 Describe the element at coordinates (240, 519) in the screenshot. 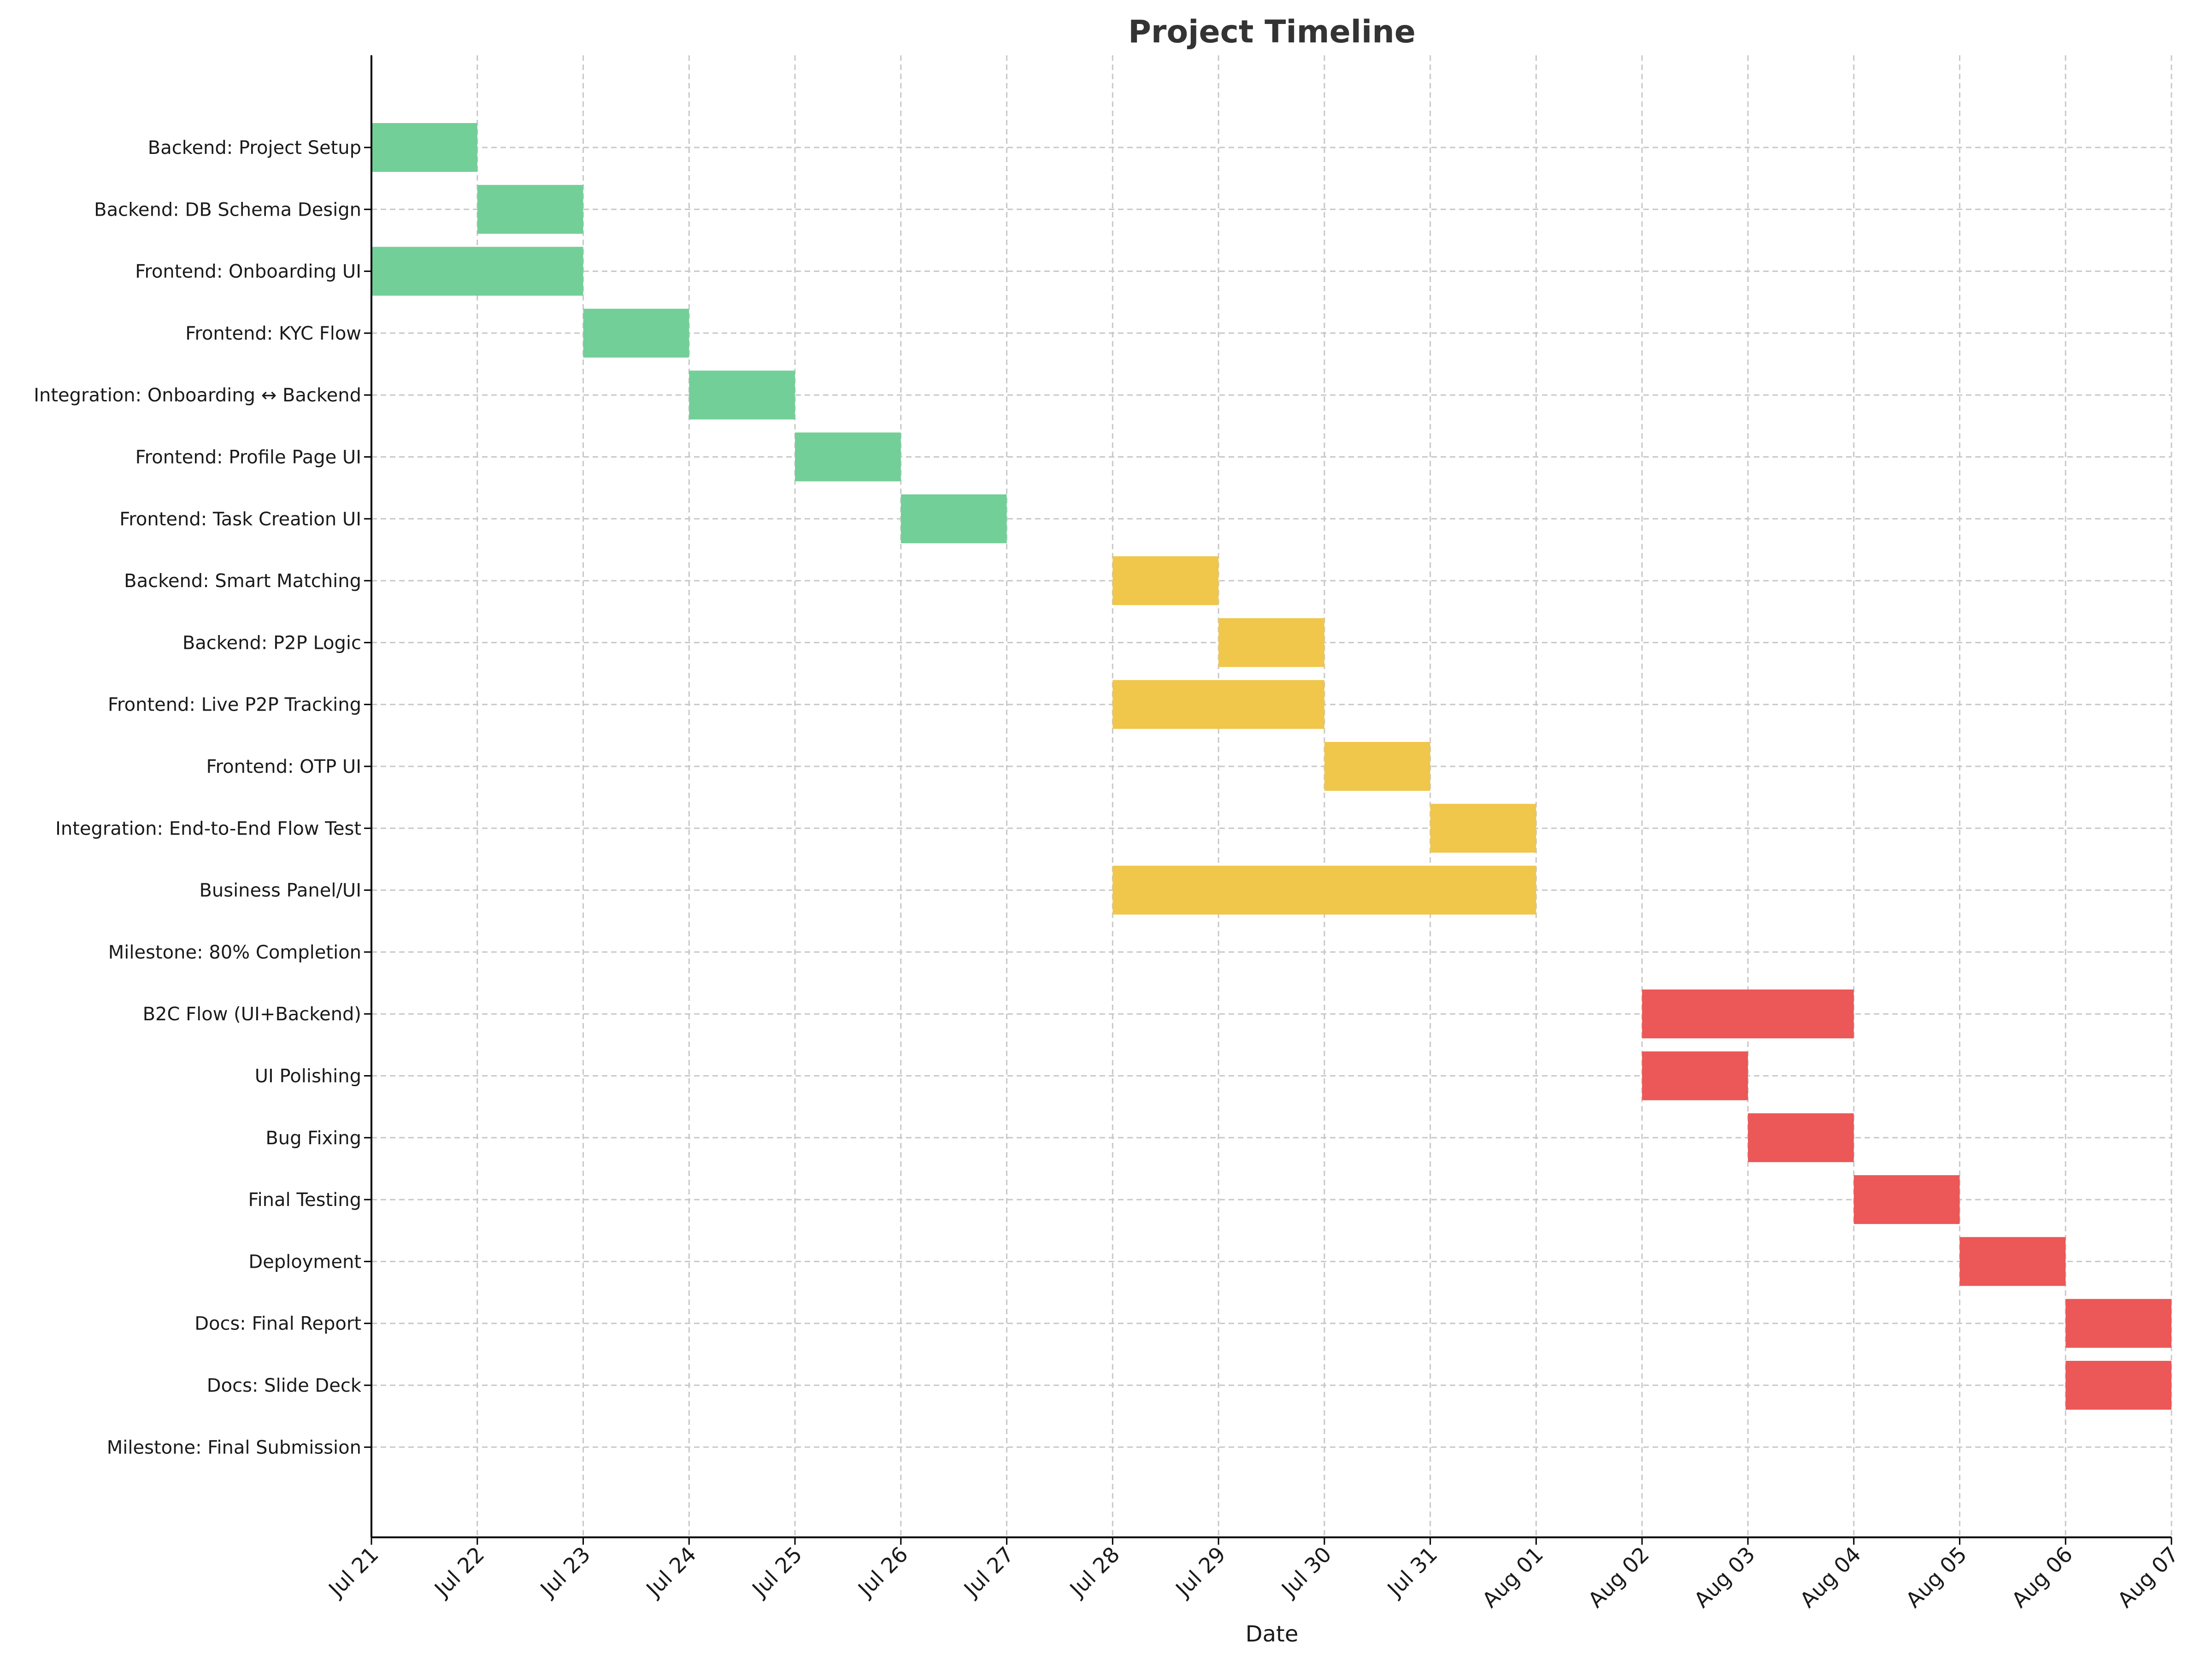

I see `y-tick-label: Frontend: Task Creation UI` at that location.